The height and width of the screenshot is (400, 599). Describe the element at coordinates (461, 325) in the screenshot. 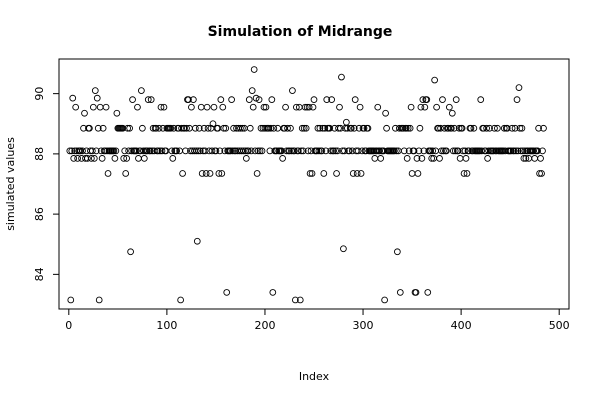

I see `x-tick-label: 400` at that location.